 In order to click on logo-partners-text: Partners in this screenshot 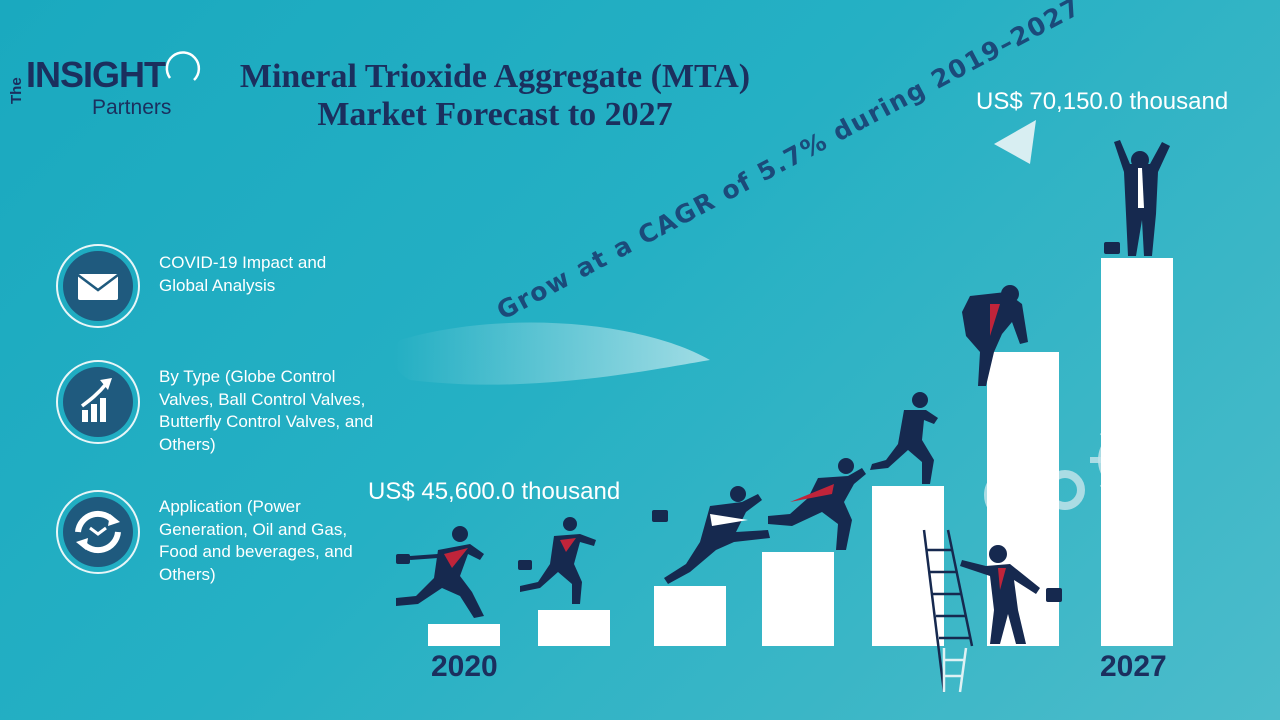, I will do `click(132, 107)`.